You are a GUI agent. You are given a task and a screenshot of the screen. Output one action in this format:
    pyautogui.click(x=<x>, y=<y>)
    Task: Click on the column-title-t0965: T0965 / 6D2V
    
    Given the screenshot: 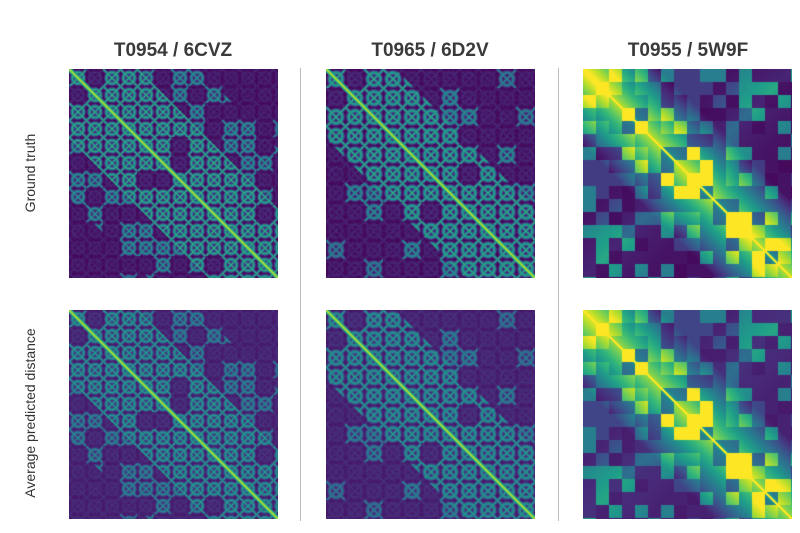 What is the action you would take?
    pyautogui.click(x=430, y=50)
    